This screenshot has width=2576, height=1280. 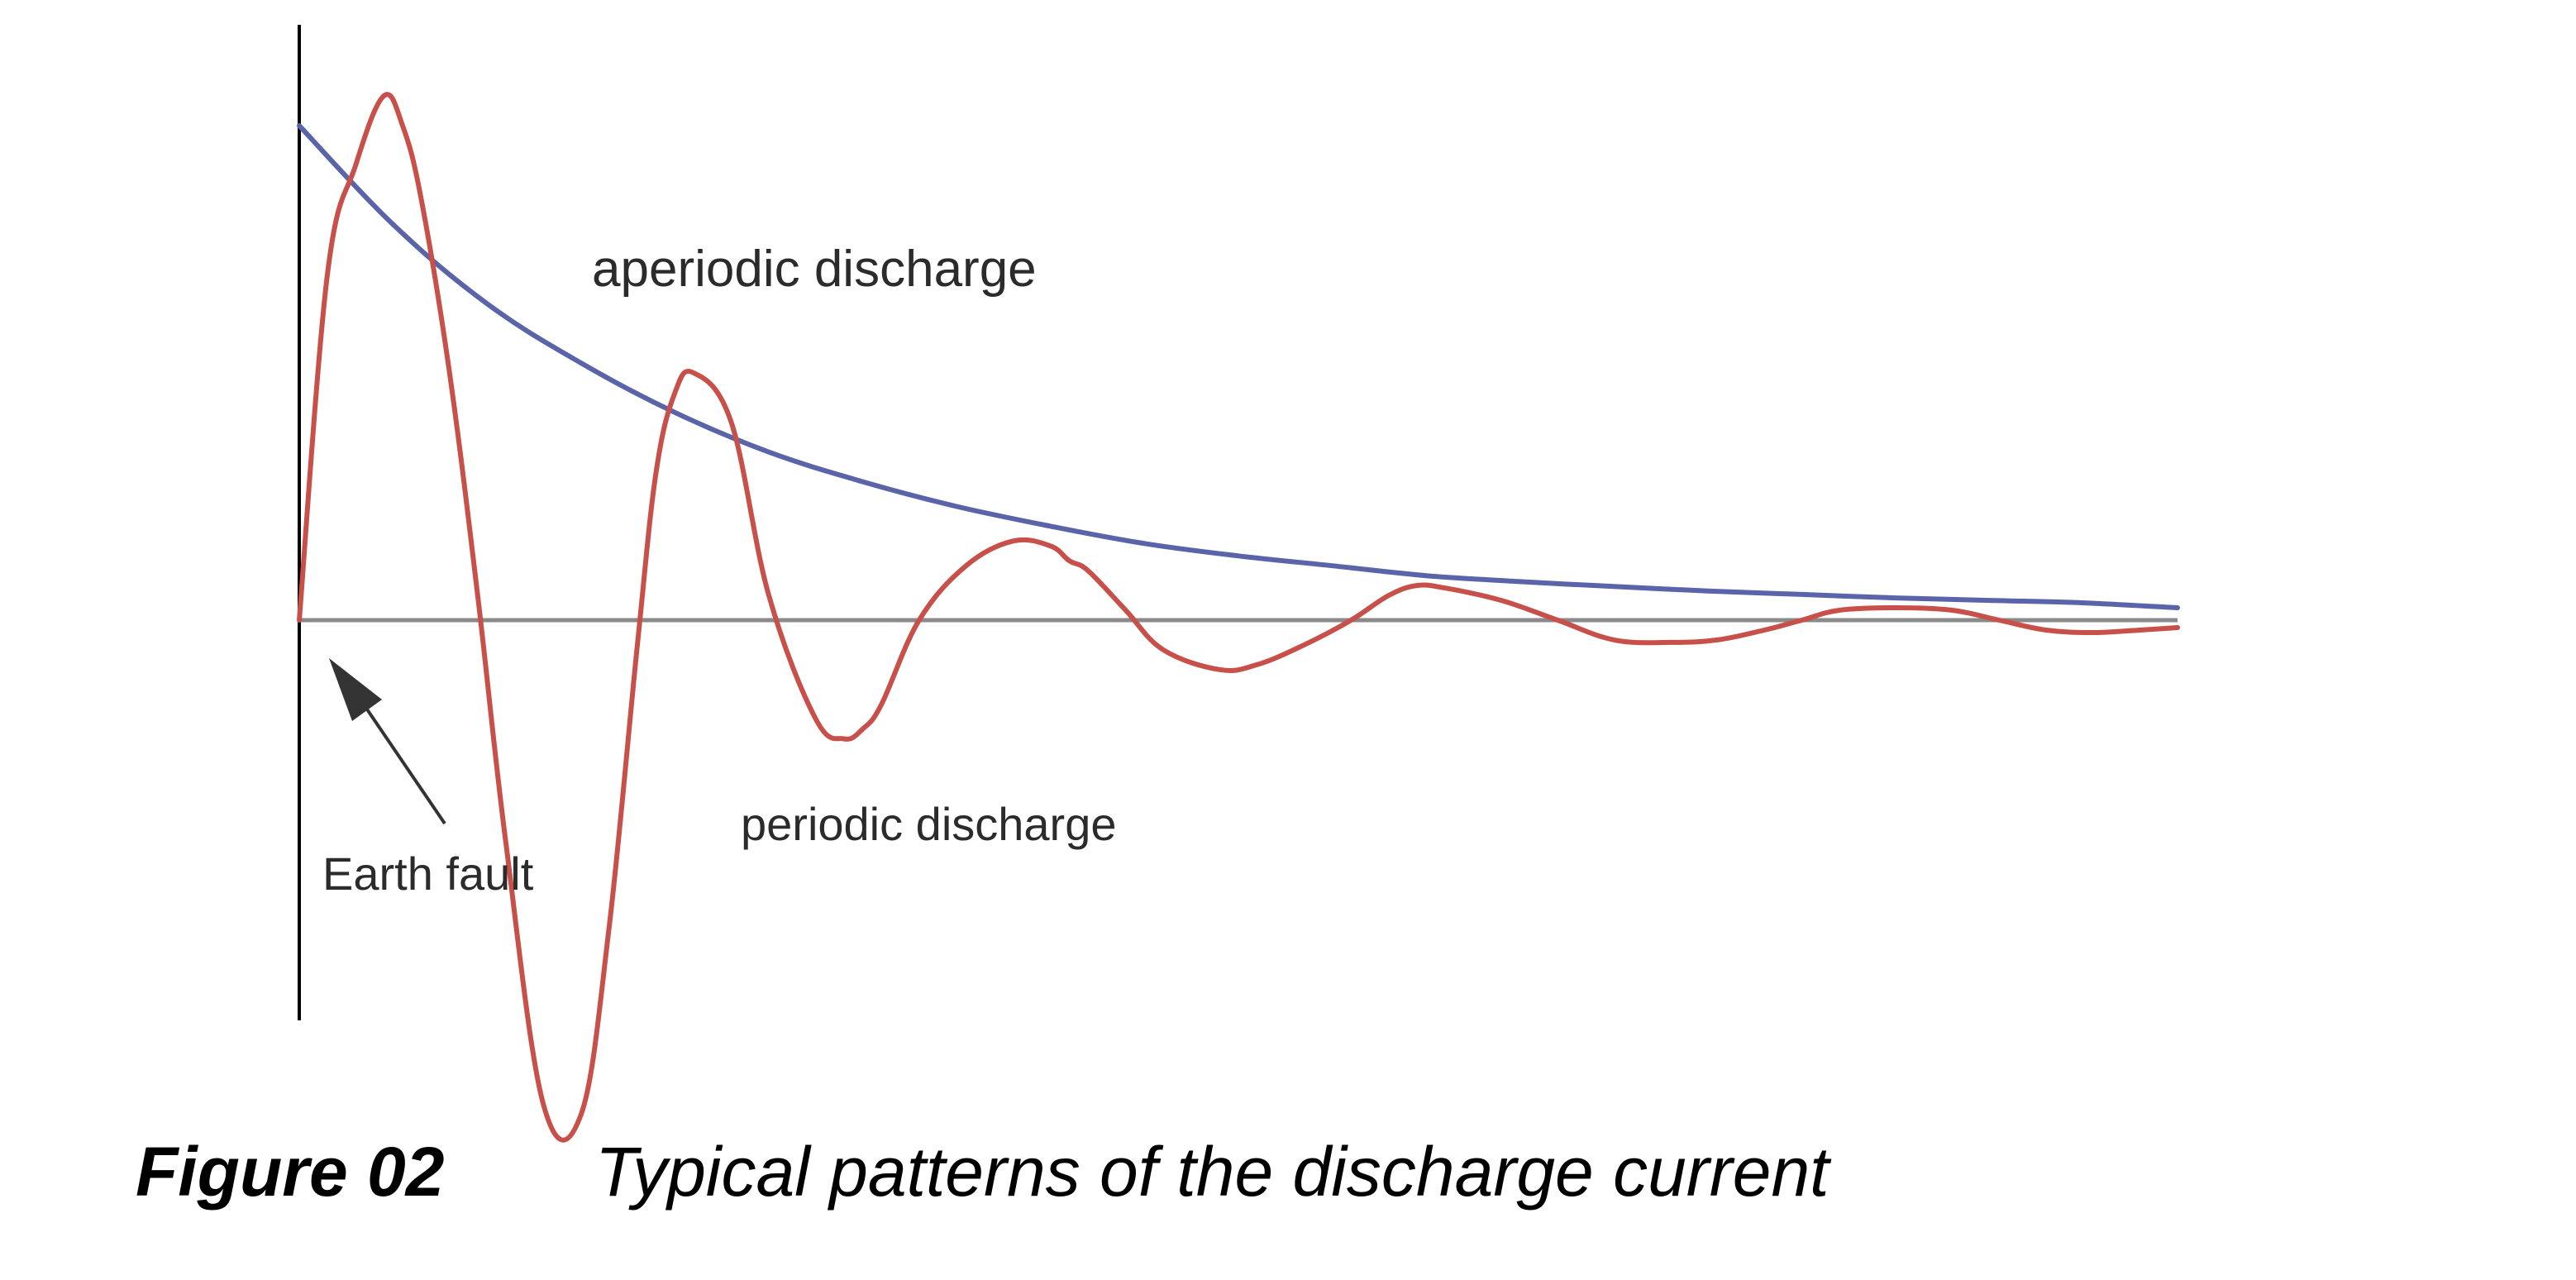 I want to click on figure-number: Figure 02, so click(x=290, y=1171).